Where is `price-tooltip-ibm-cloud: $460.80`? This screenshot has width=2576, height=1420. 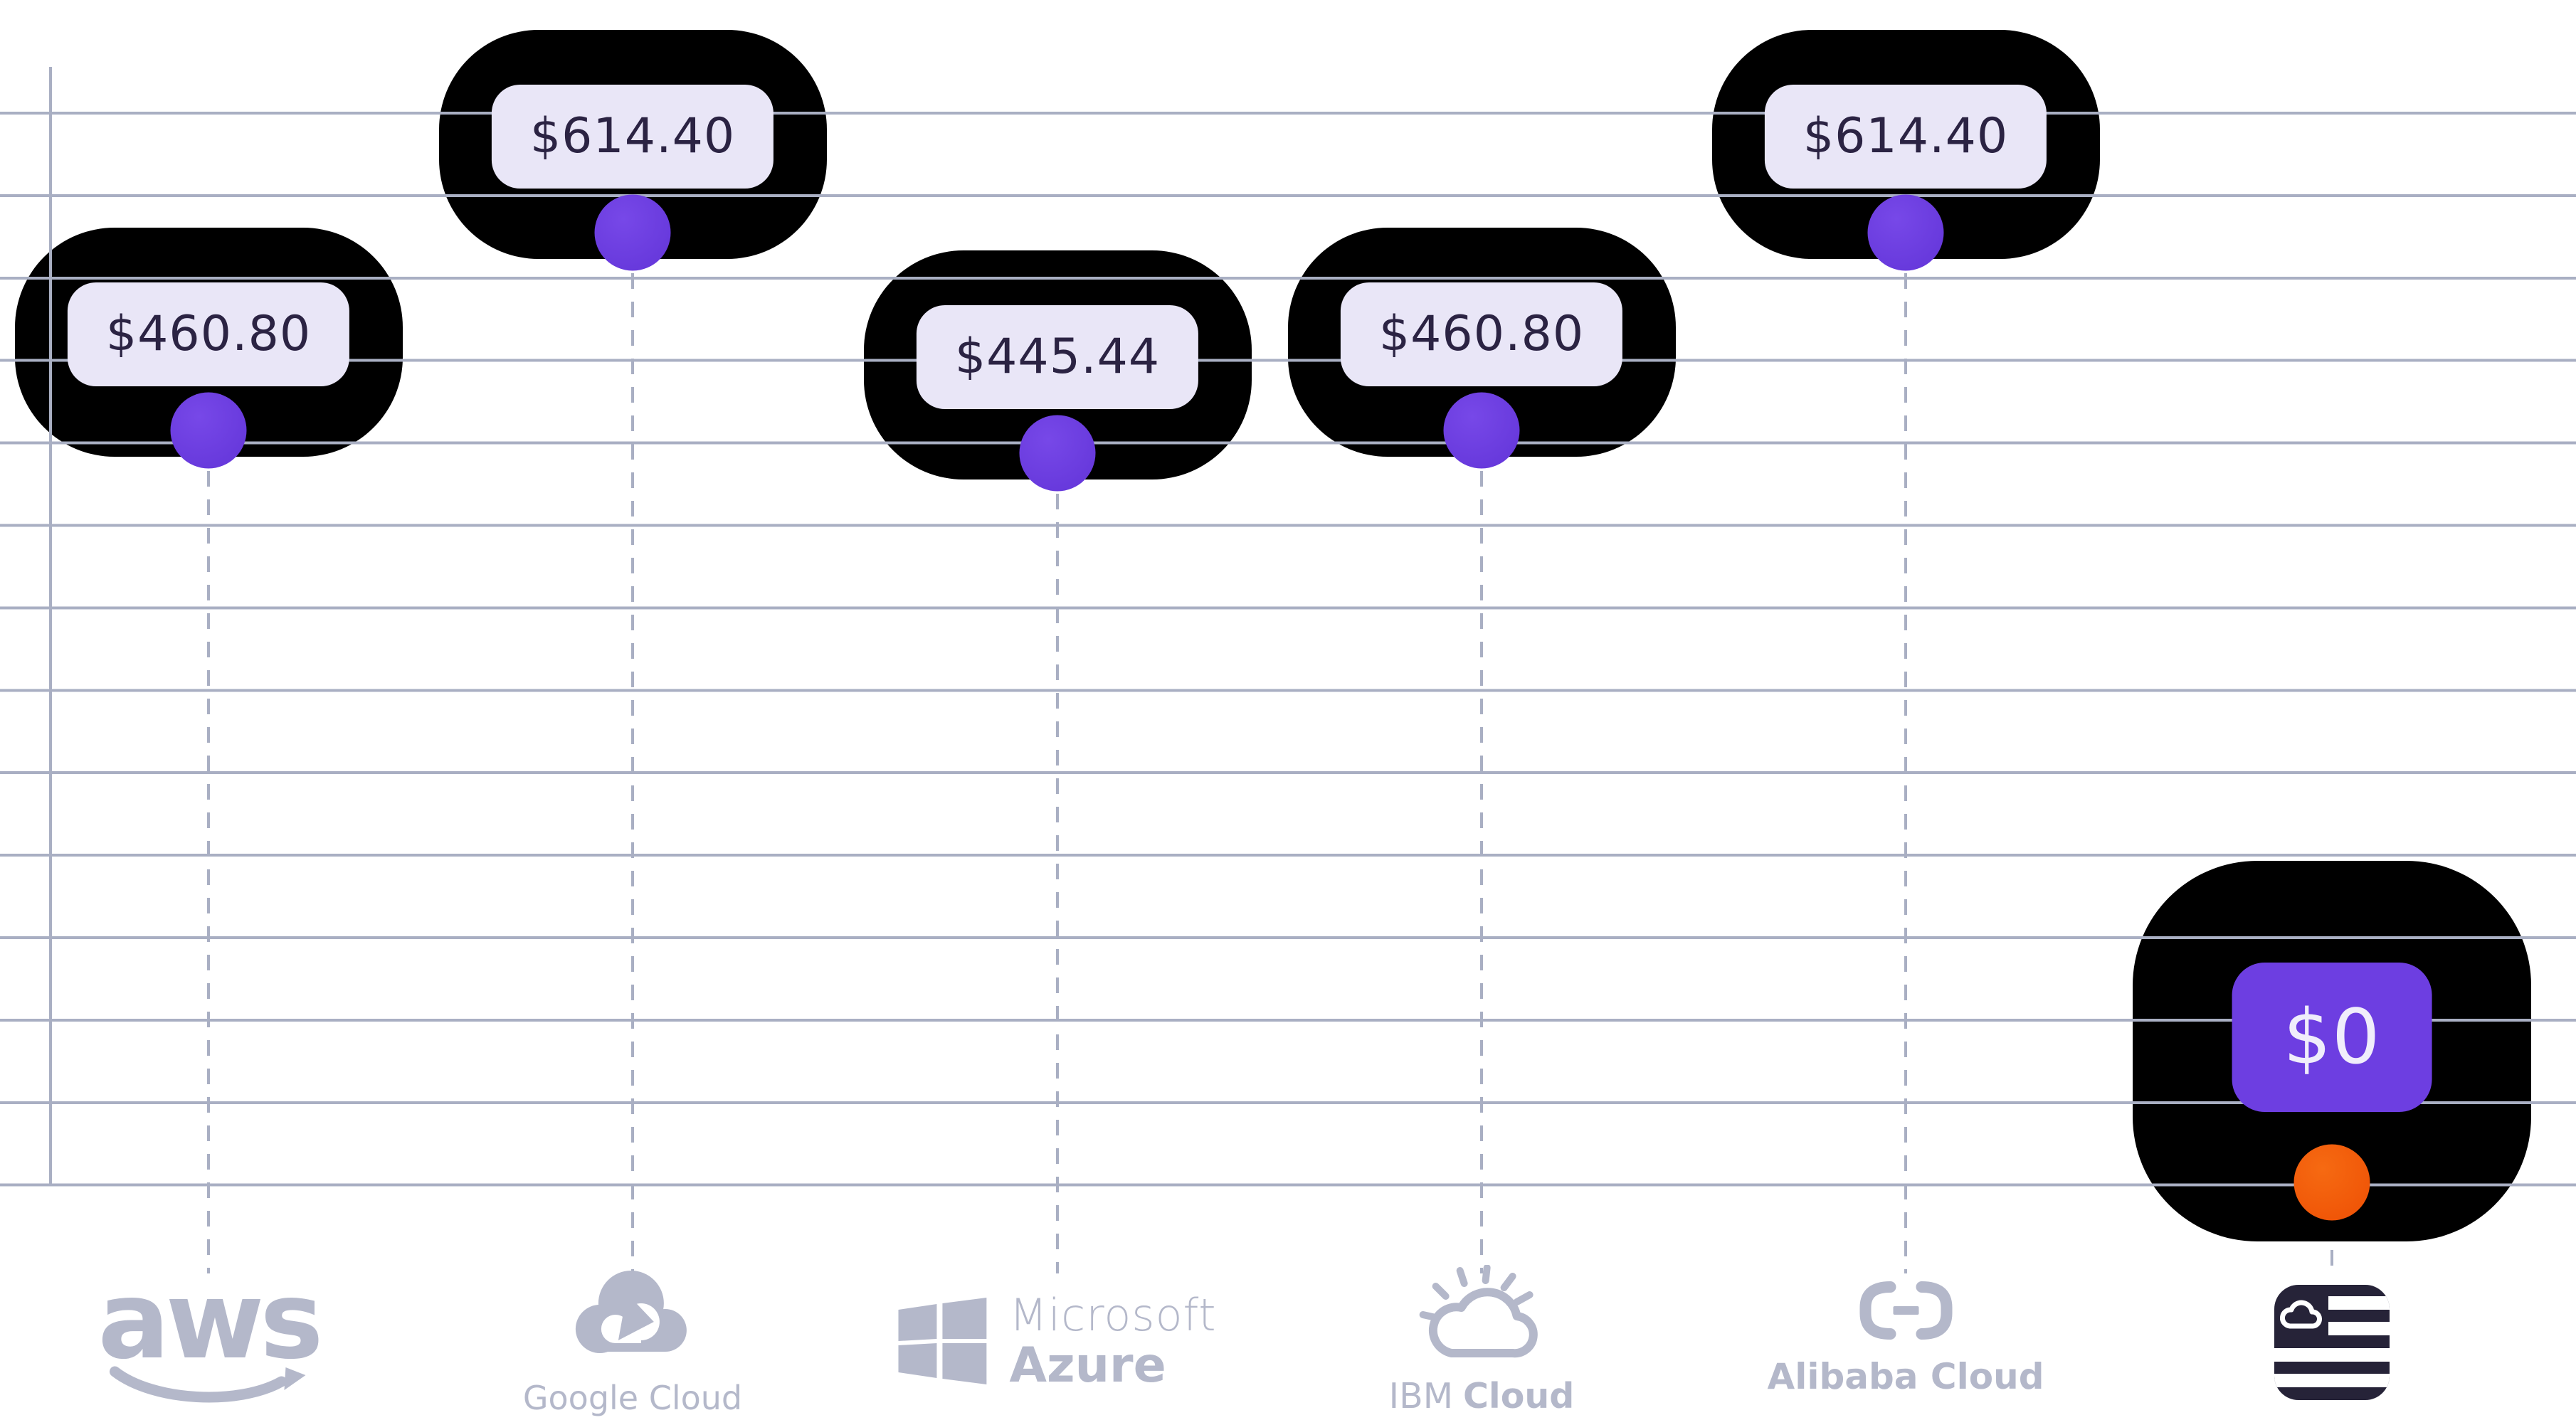 price-tooltip-ibm-cloud: $460.80 is located at coordinates (1482, 334).